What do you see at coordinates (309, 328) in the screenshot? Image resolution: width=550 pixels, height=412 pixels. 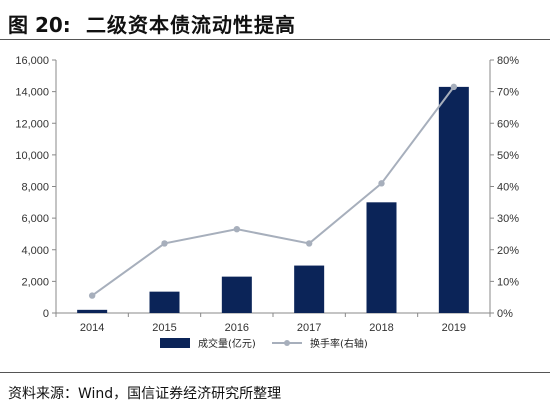 I see `x-tick-label: 2017` at bounding box center [309, 328].